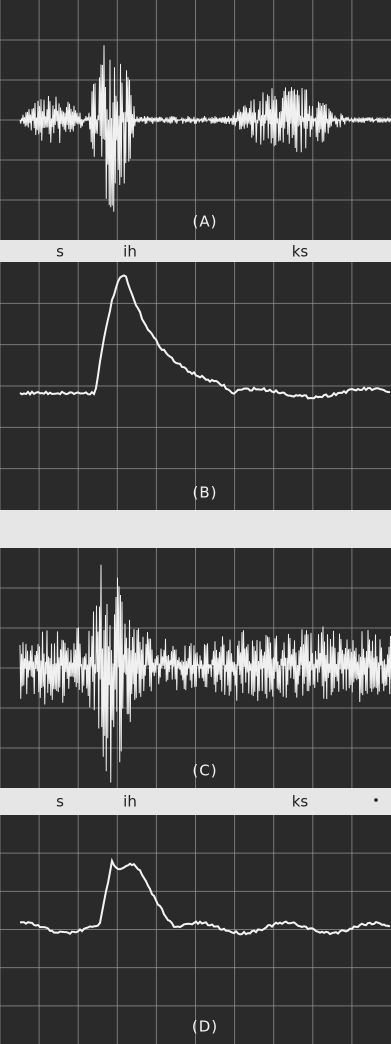 The image size is (391, 1044). I want to click on panel-label: (C), so click(204, 771).